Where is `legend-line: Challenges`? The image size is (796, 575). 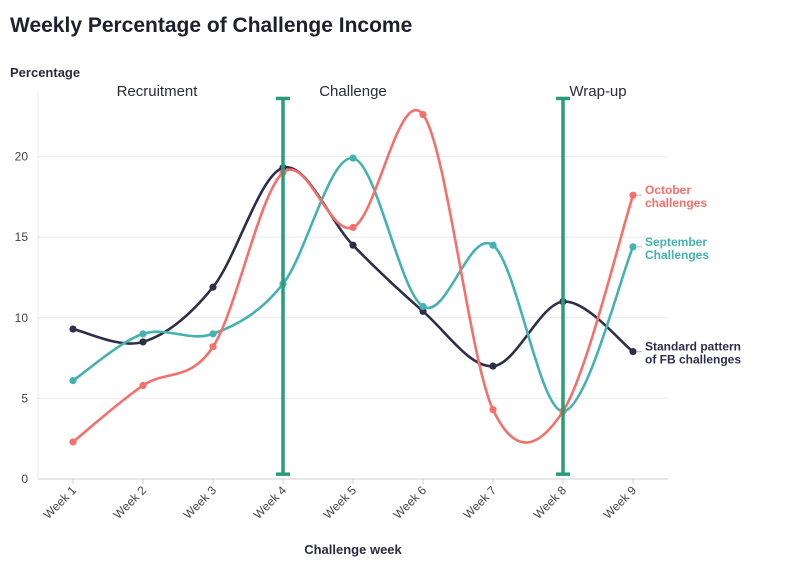
legend-line: Challenges is located at coordinates (677, 255).